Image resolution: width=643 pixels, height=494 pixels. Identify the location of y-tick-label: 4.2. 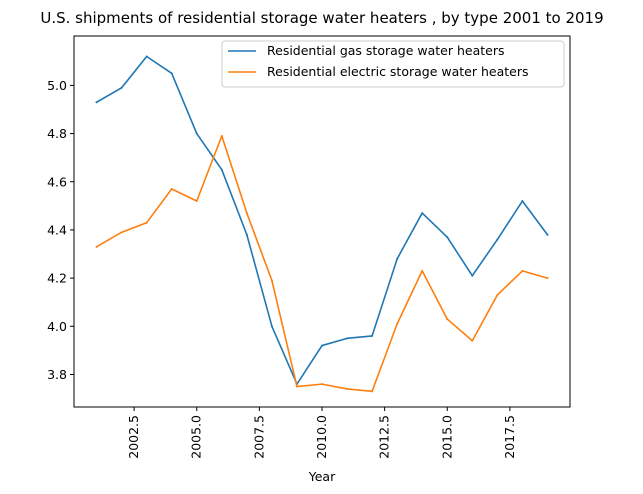
(57, 278).